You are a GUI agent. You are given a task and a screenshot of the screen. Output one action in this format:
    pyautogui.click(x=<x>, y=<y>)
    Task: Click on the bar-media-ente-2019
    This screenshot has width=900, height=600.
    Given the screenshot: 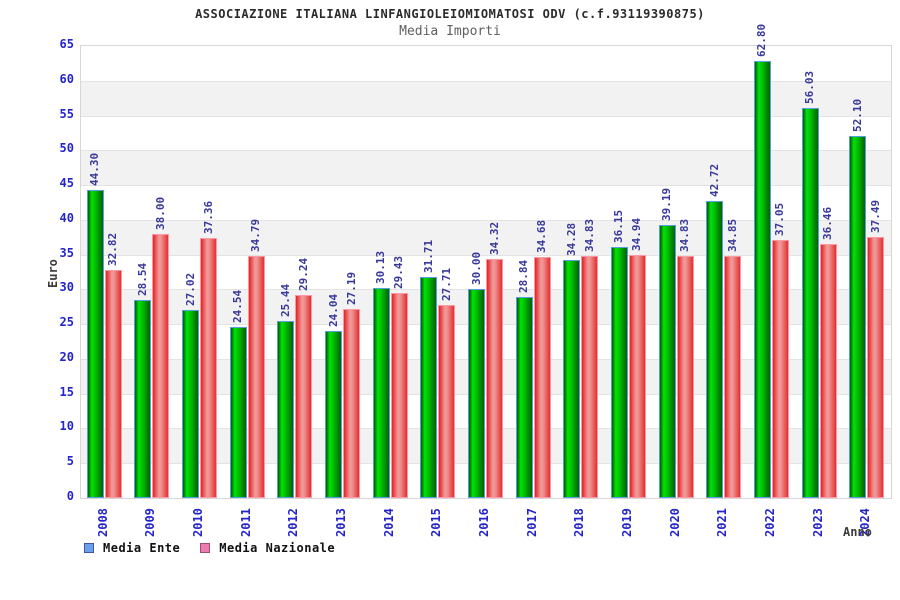 What is the action you would take?
    pyautogui.click(x=619, y=372)
    